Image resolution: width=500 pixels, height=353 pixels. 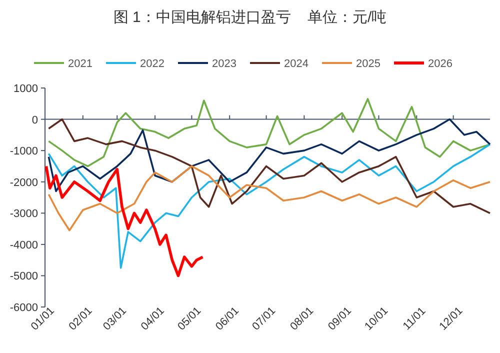 I want to click on y-tick-label: 1000, so click(x=26, y=89).